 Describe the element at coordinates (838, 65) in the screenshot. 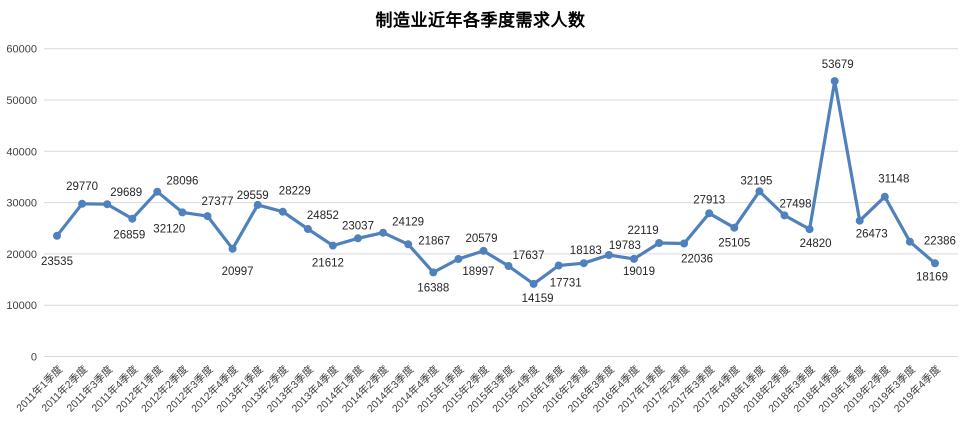

I see `data-label: 53679` at that location.